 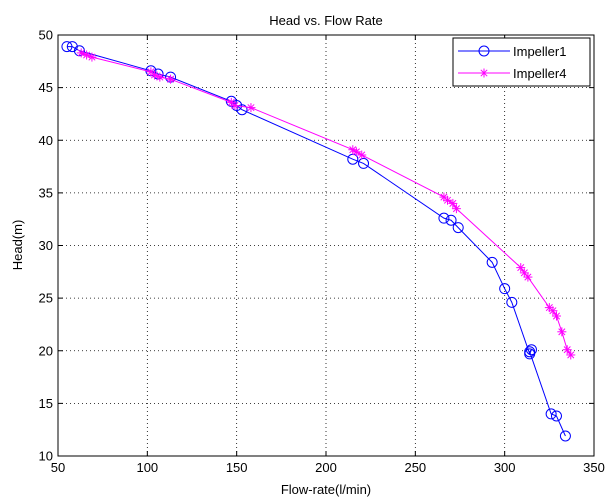 What do you see at coordinates (147, 467) in the screenshot?
I see `x-tick-label: 100` at bounding box center [147, 467].